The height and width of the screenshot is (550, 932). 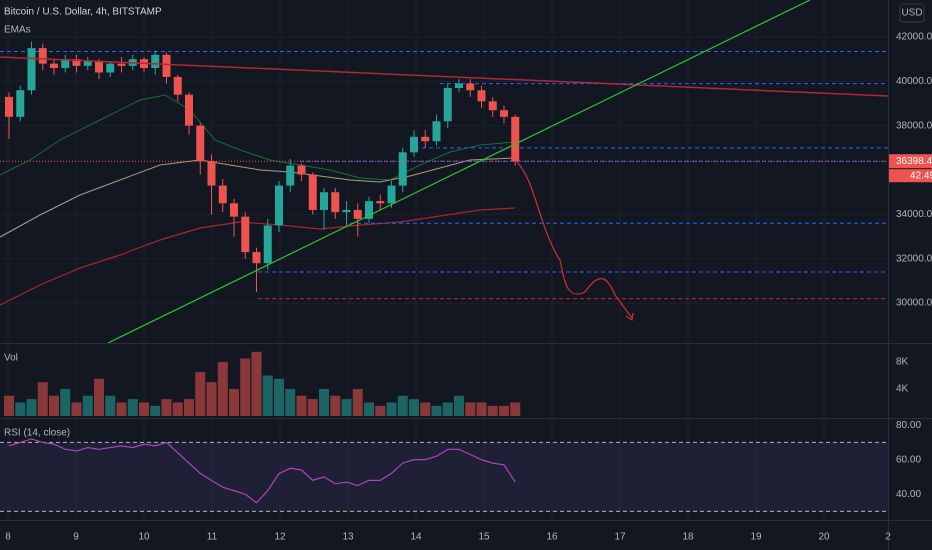 What do you see at coordinates (444, 76) in the screenshot?
I see `resistance-trendline` at bounding box center [444, 76].